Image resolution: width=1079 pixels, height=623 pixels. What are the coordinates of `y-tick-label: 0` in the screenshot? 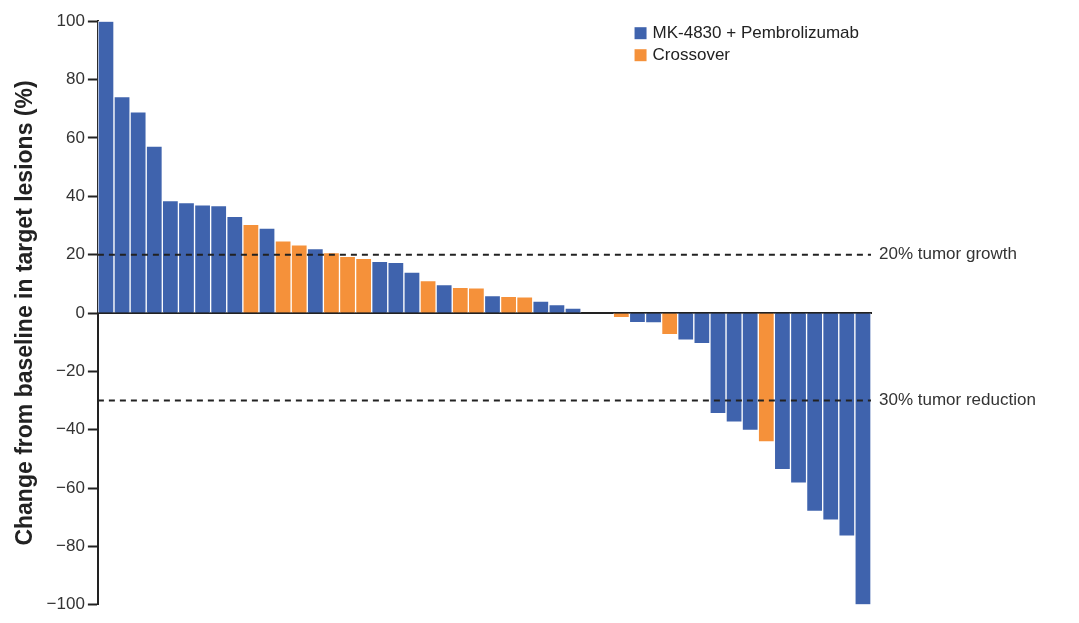 It's located at (80, 312).